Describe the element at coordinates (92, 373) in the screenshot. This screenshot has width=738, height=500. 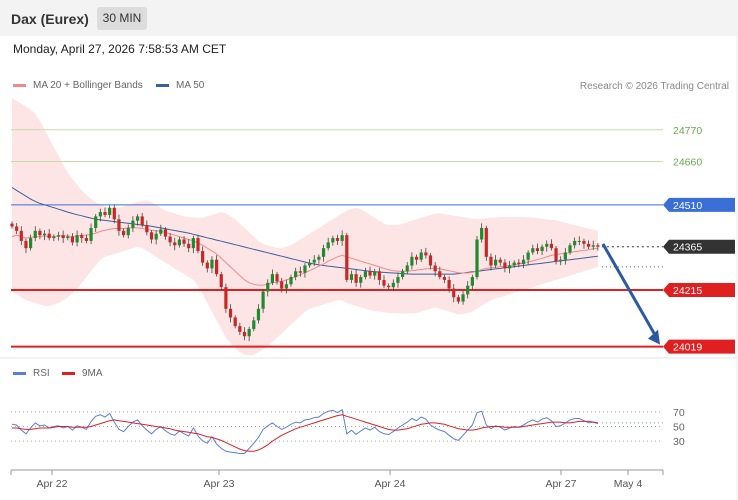
I see `legend-9ma-label: 9MA` at that location.